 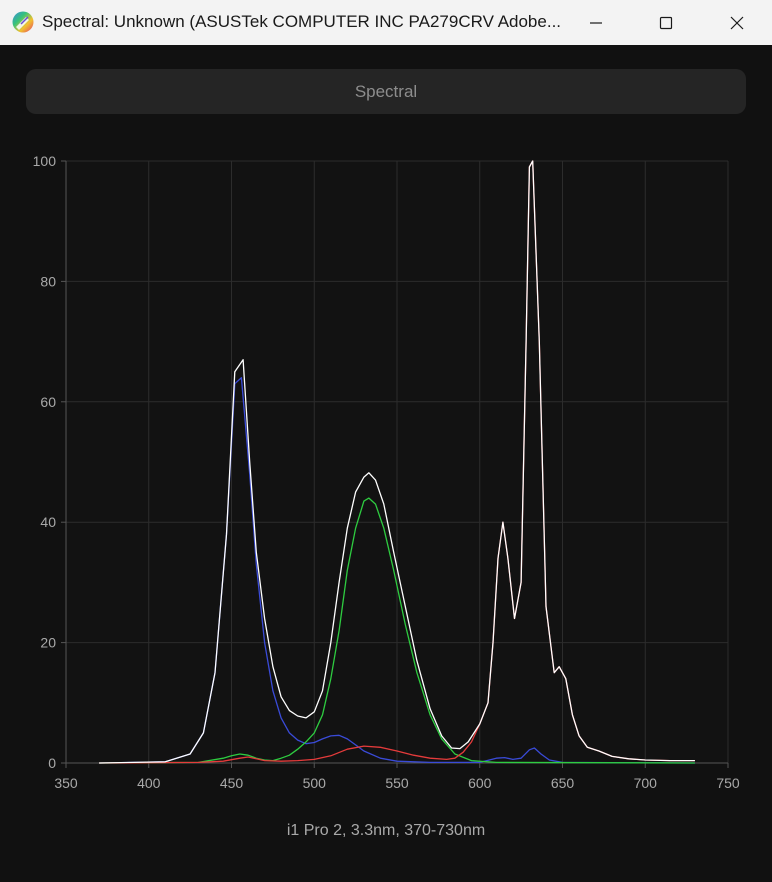 I want to click on minimize-button, so click(x=596, y=22).